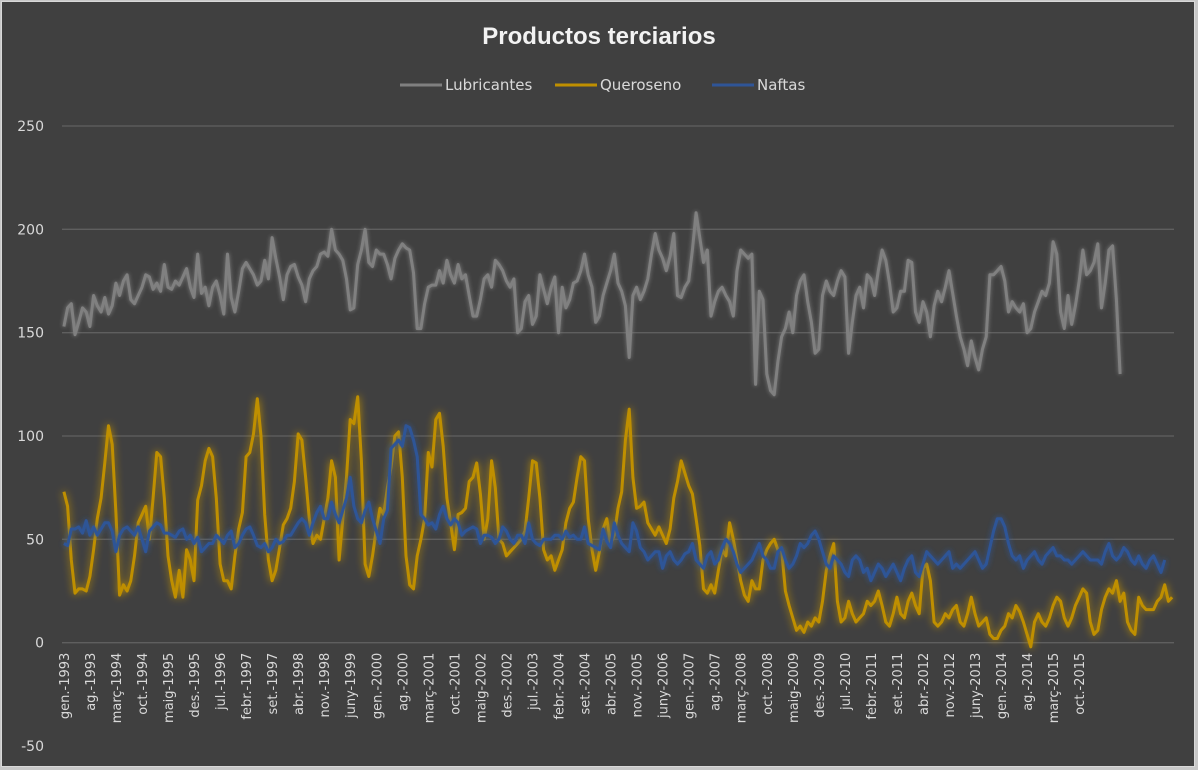 This screenshot has height=770, width=1198. What do you see at coordinates (39, 644) in the screenshot?
I see `y-tick-label: 0` at bounding box center [39, 644].